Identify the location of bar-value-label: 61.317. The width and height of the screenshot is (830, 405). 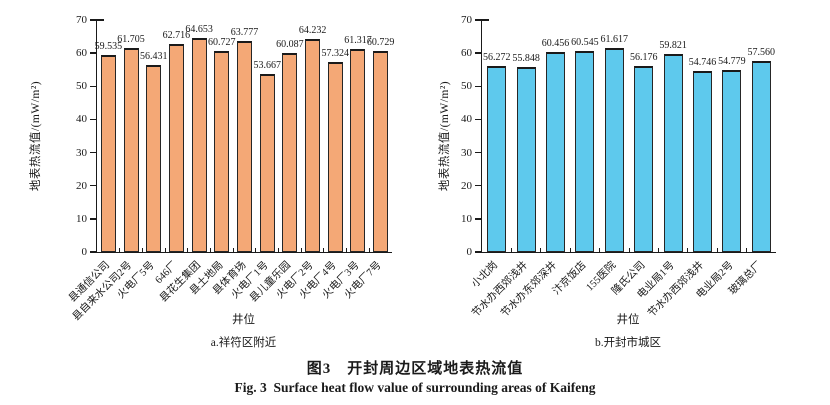
(358, 40).